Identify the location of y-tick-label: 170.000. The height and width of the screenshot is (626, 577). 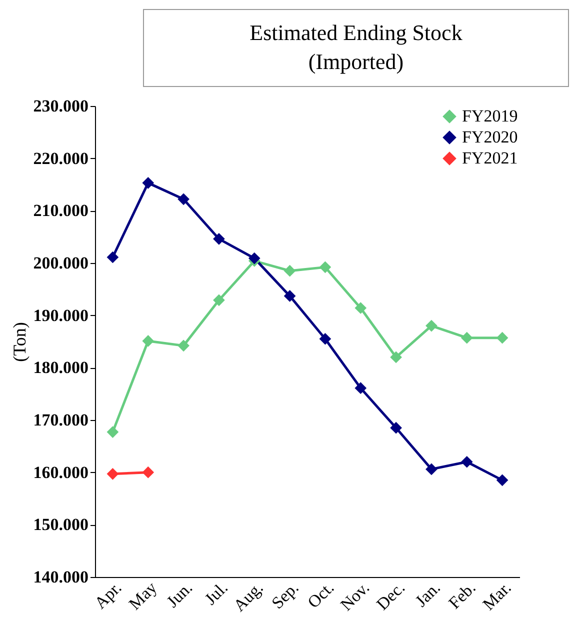
(60, 420).